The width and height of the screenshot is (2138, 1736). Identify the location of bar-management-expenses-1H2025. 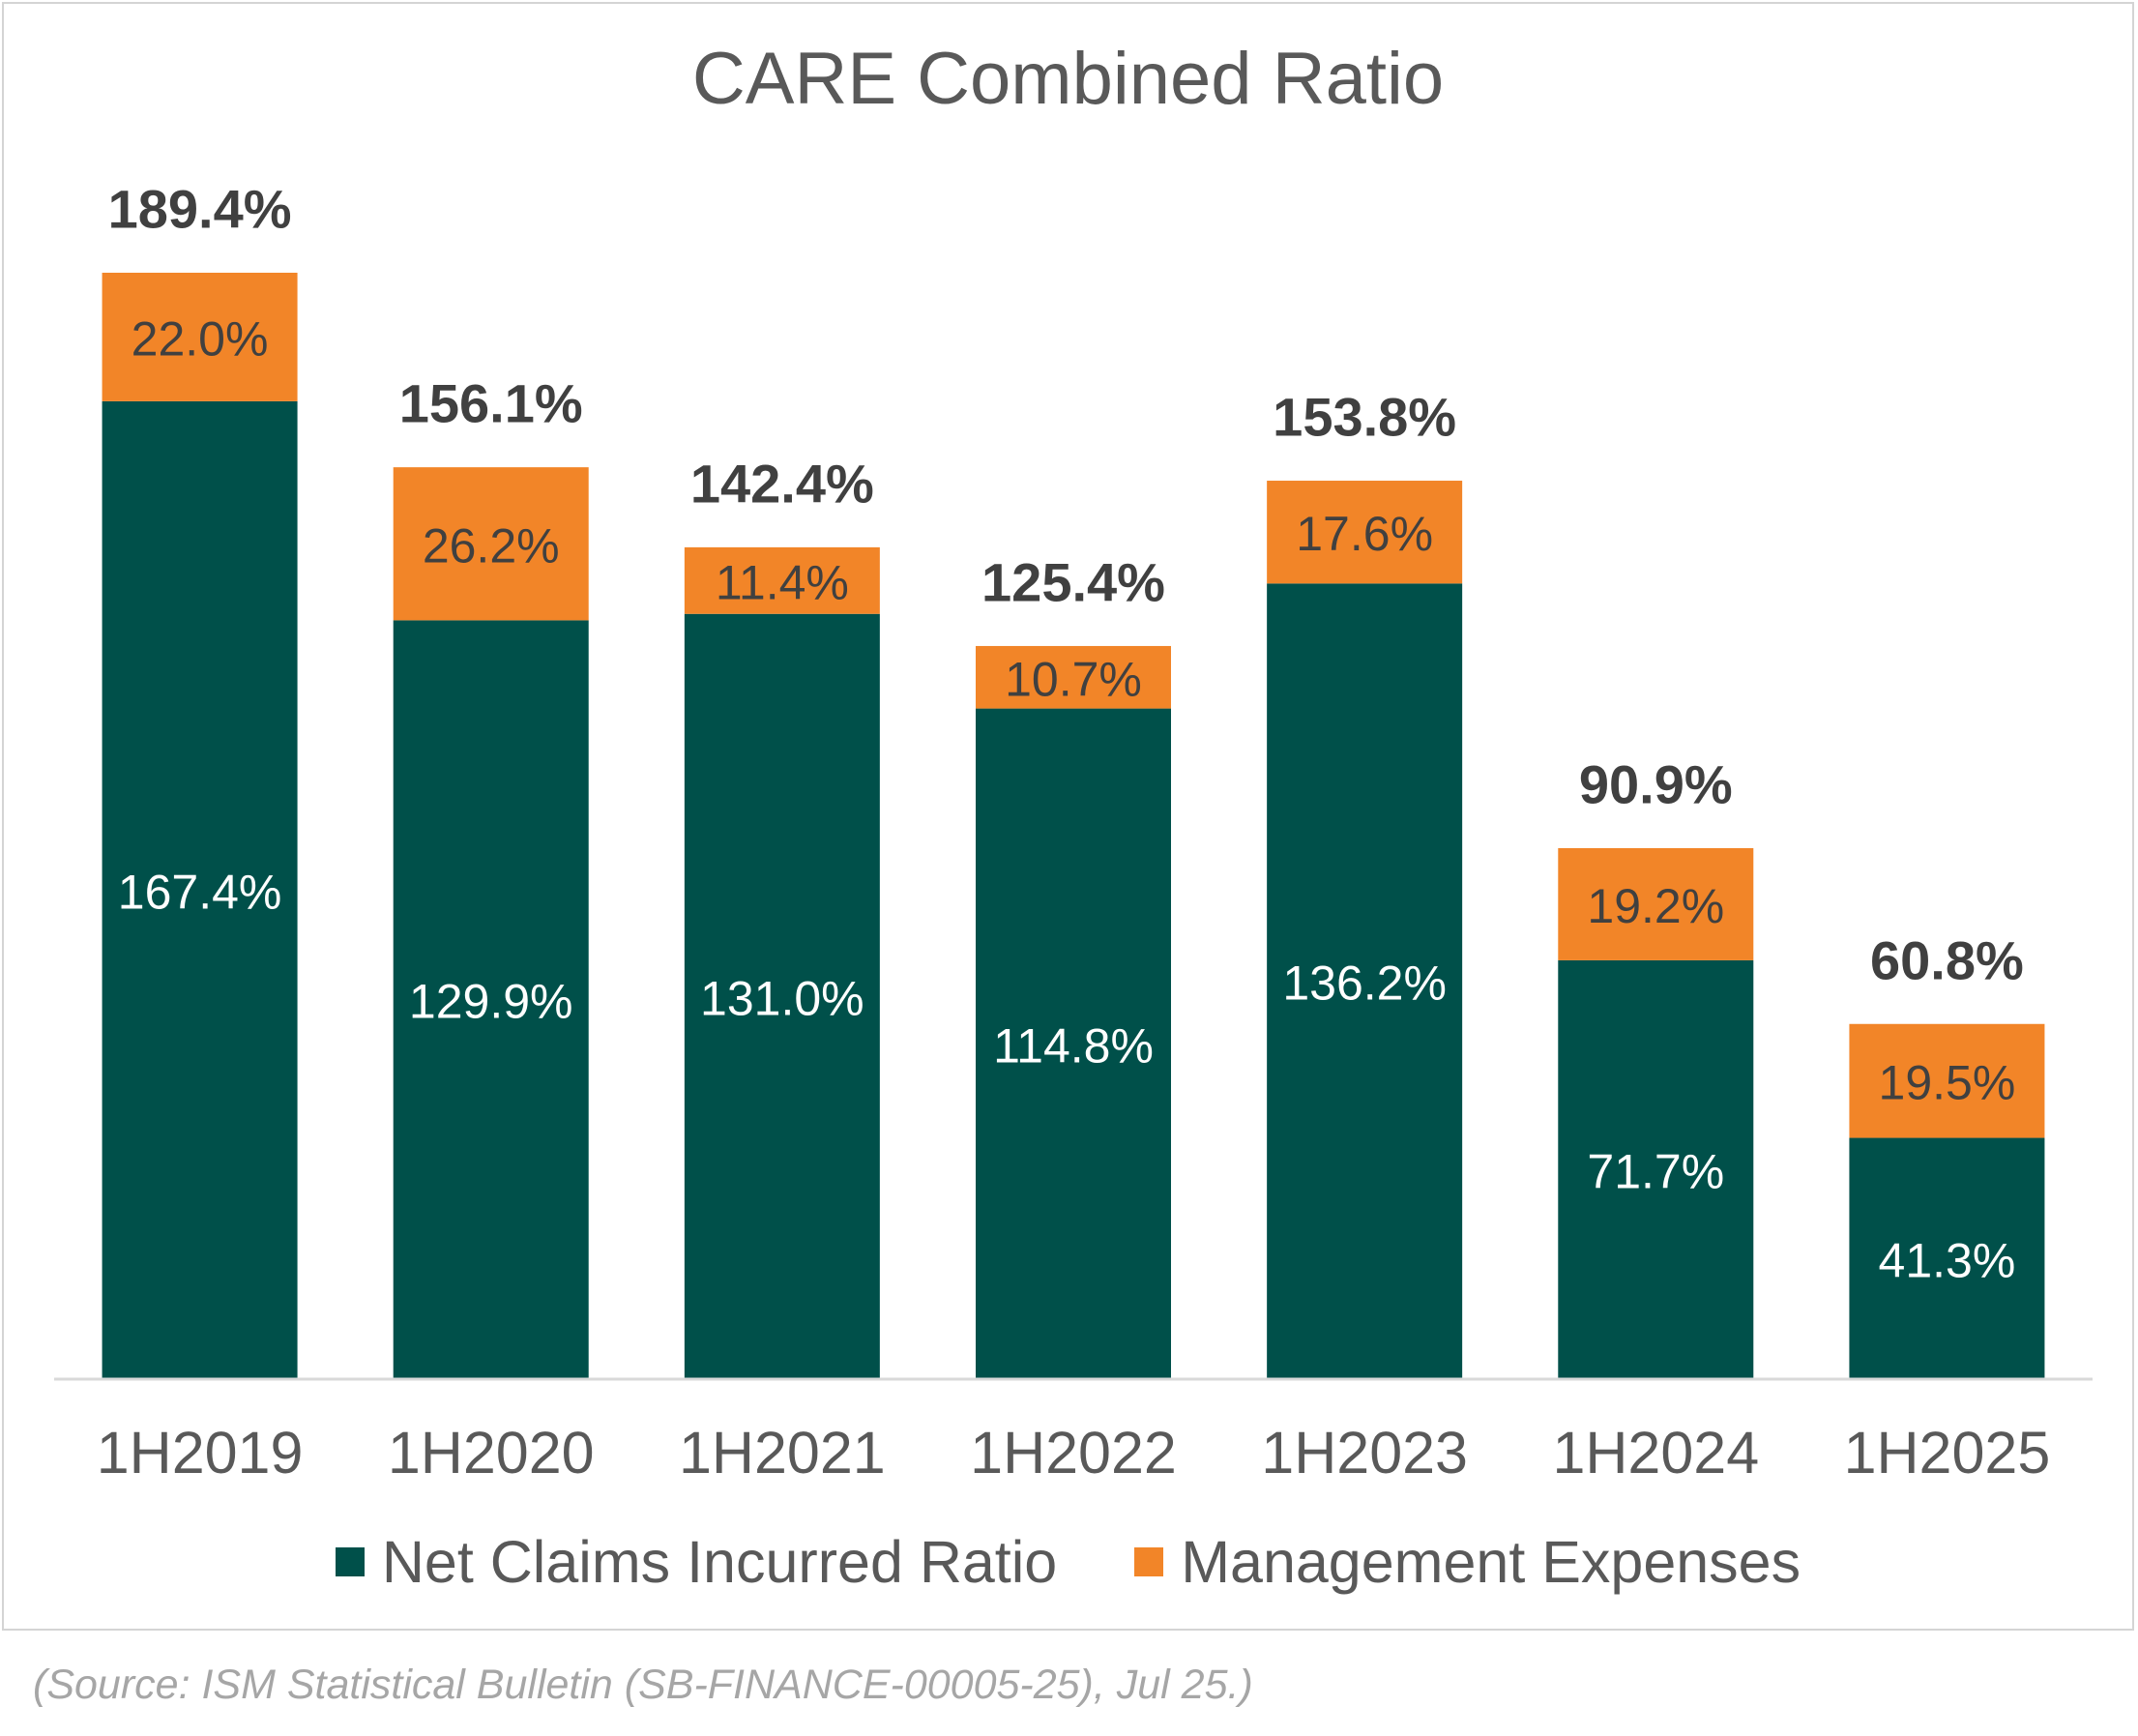
(1947, 1080).